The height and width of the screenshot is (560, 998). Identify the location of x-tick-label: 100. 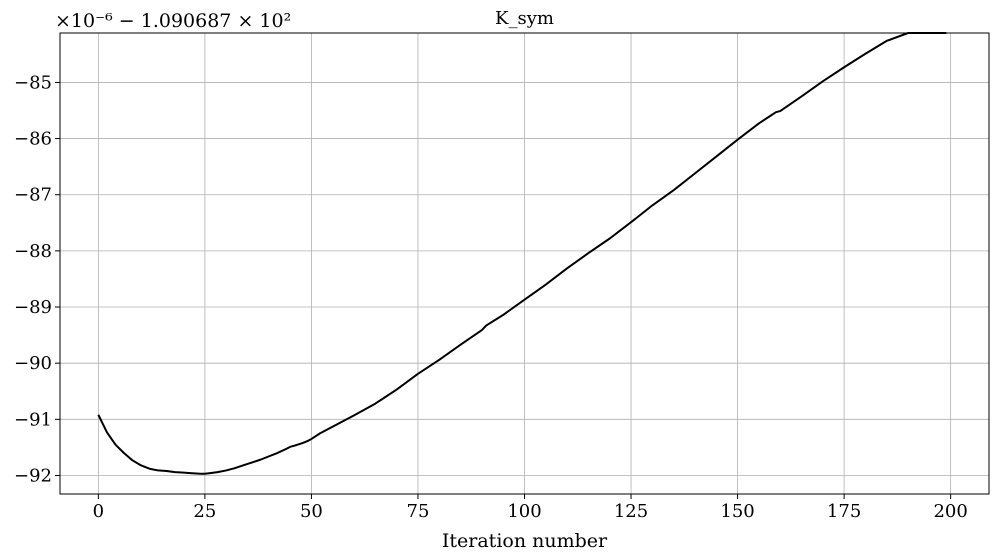
(524, 511).